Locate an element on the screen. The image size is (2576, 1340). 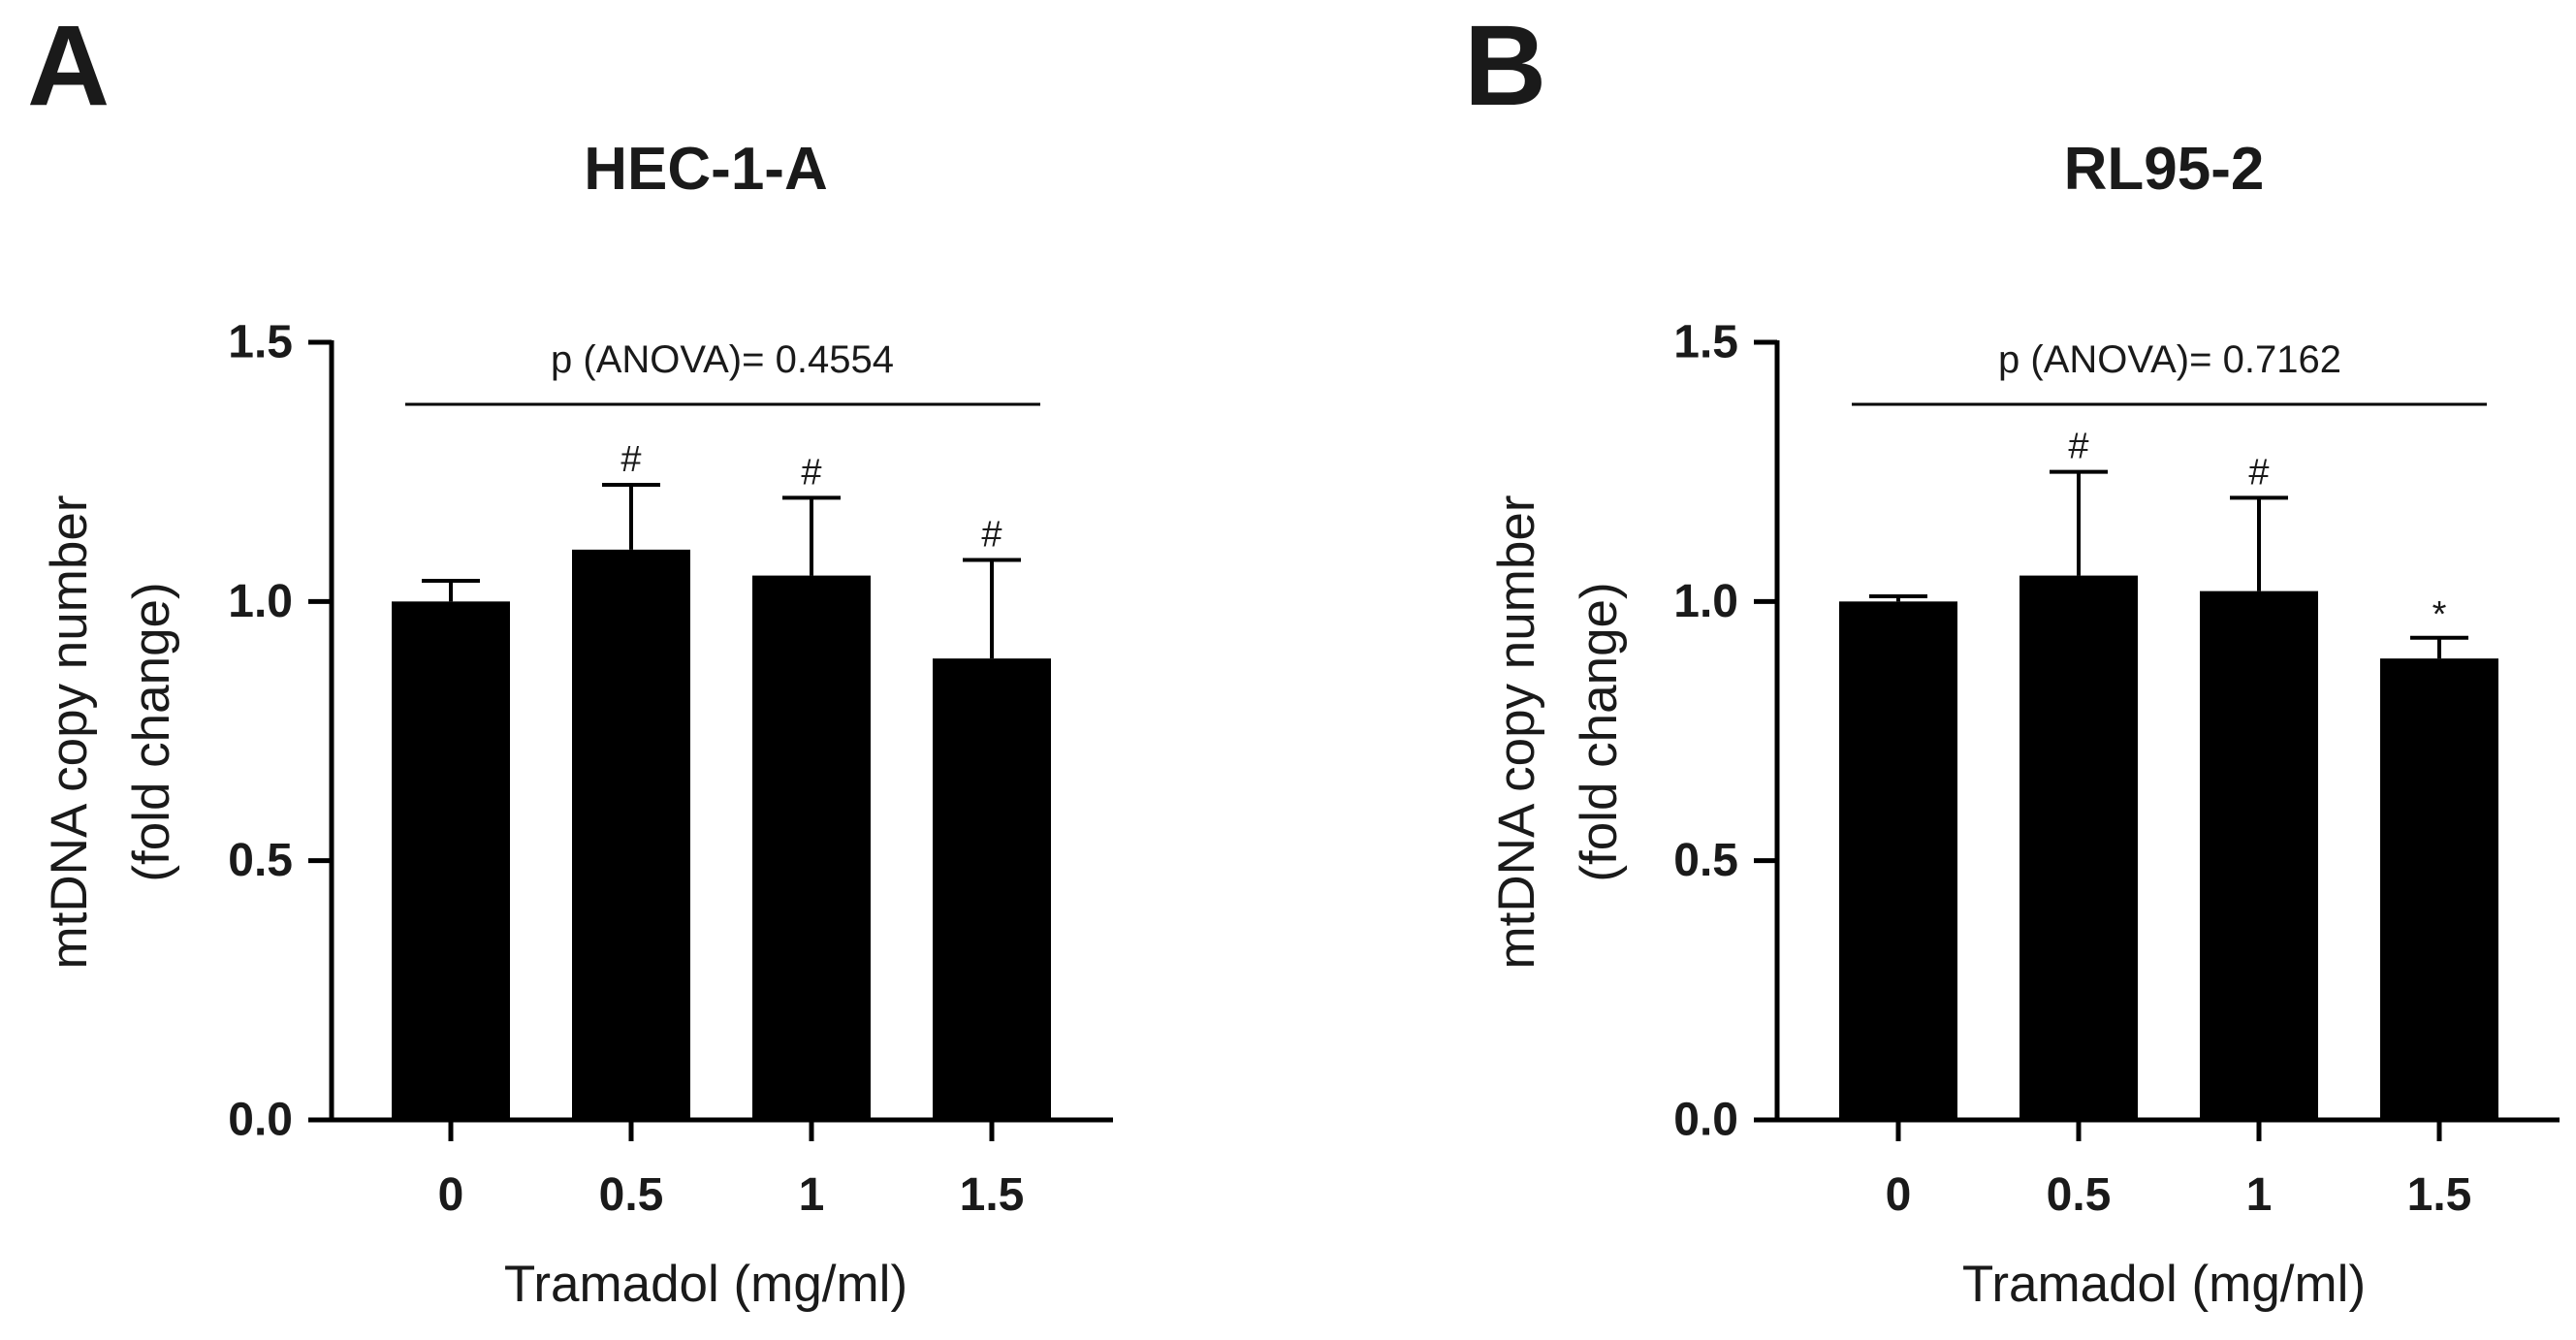
anova-annotation: p (ANOVA)= 0.7162 is located at coordinates (2169, 359).